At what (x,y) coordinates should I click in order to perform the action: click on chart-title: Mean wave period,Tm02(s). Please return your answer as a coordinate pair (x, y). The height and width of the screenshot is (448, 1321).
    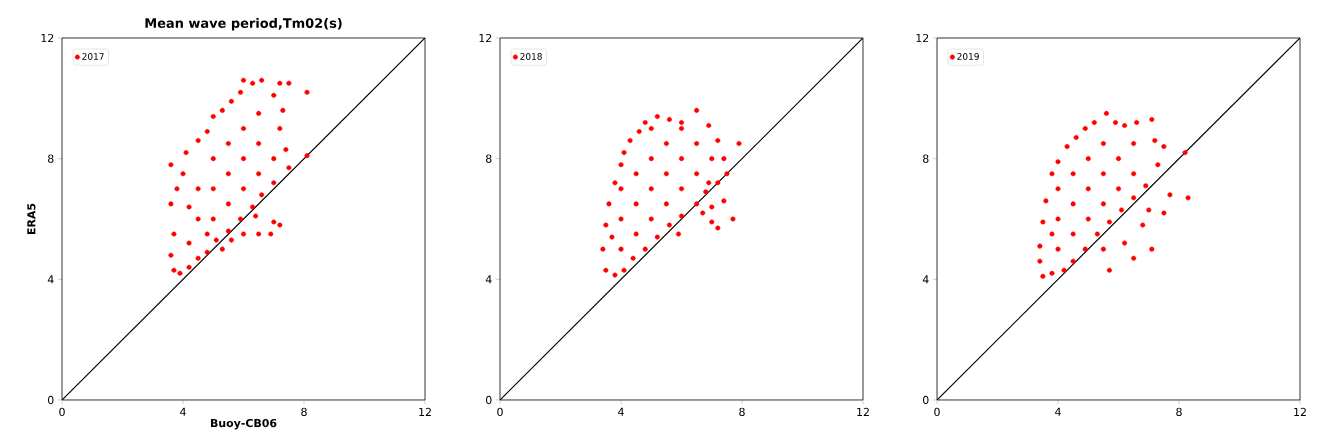
    Looking at the image, I should click on (243, 24).